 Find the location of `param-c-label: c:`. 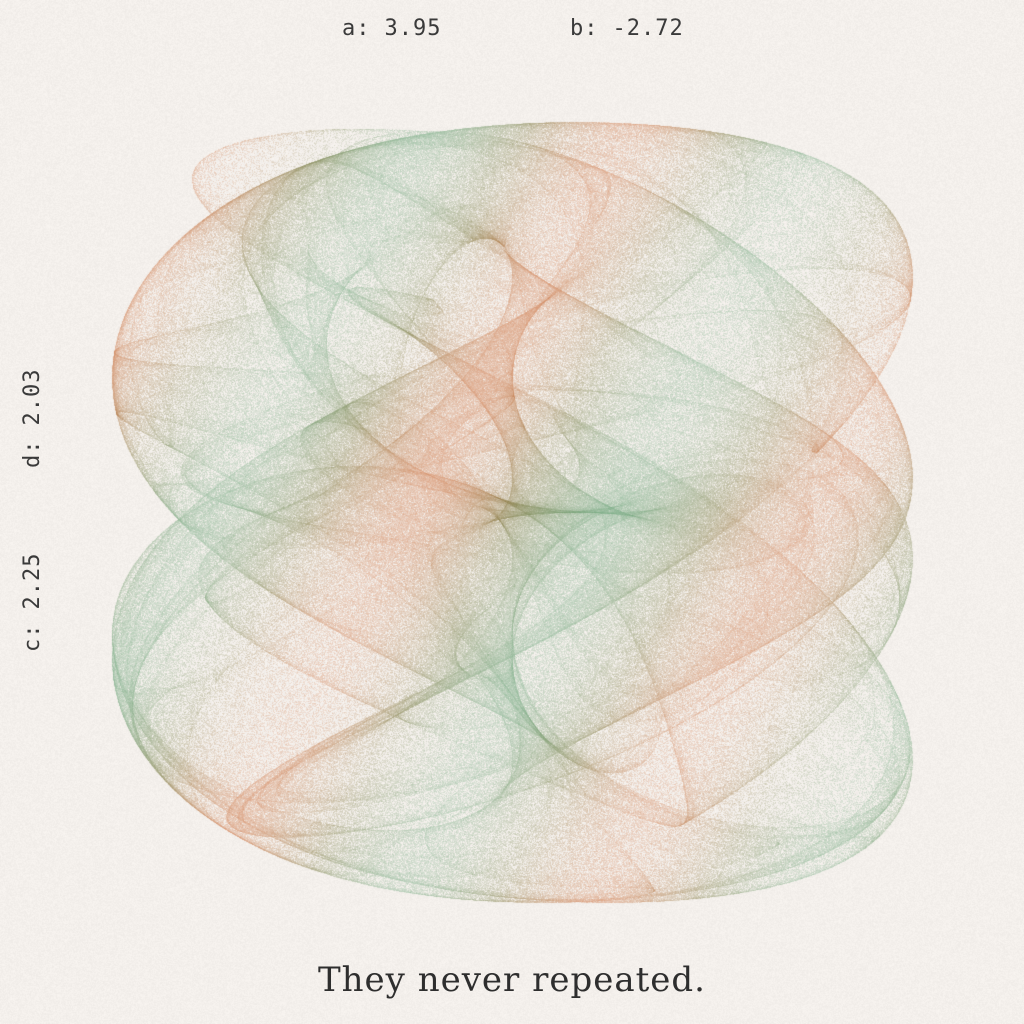

param-c-label: c: is located at coordinates (32, 638).